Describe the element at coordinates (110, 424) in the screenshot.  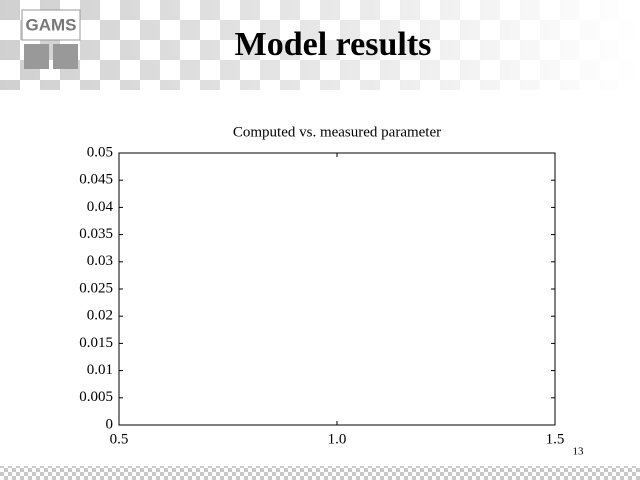
I see `y-tick-label: 0` at that location.